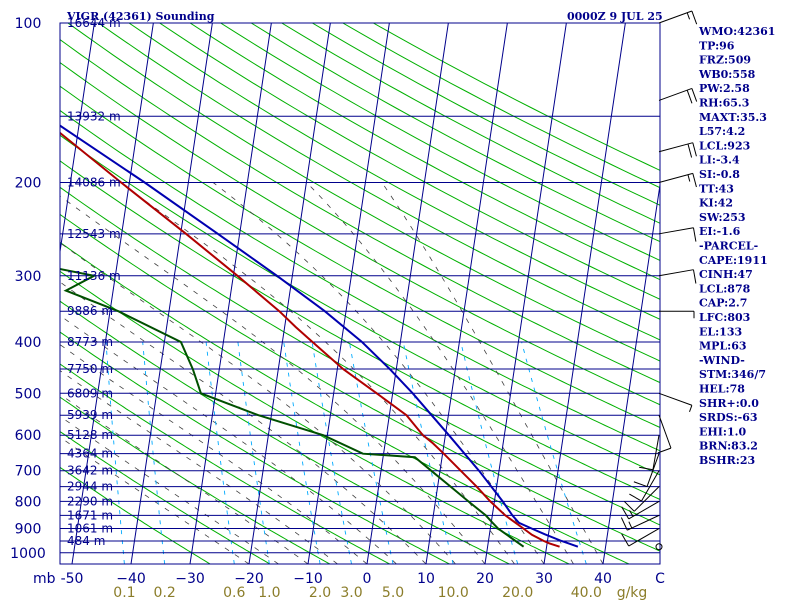 Image resolution: width=800 pixels, height=600 pixels. Describe the element at coordinates (722, 360) in the screenshot. I see `stability-index: -WIND-` at that location.